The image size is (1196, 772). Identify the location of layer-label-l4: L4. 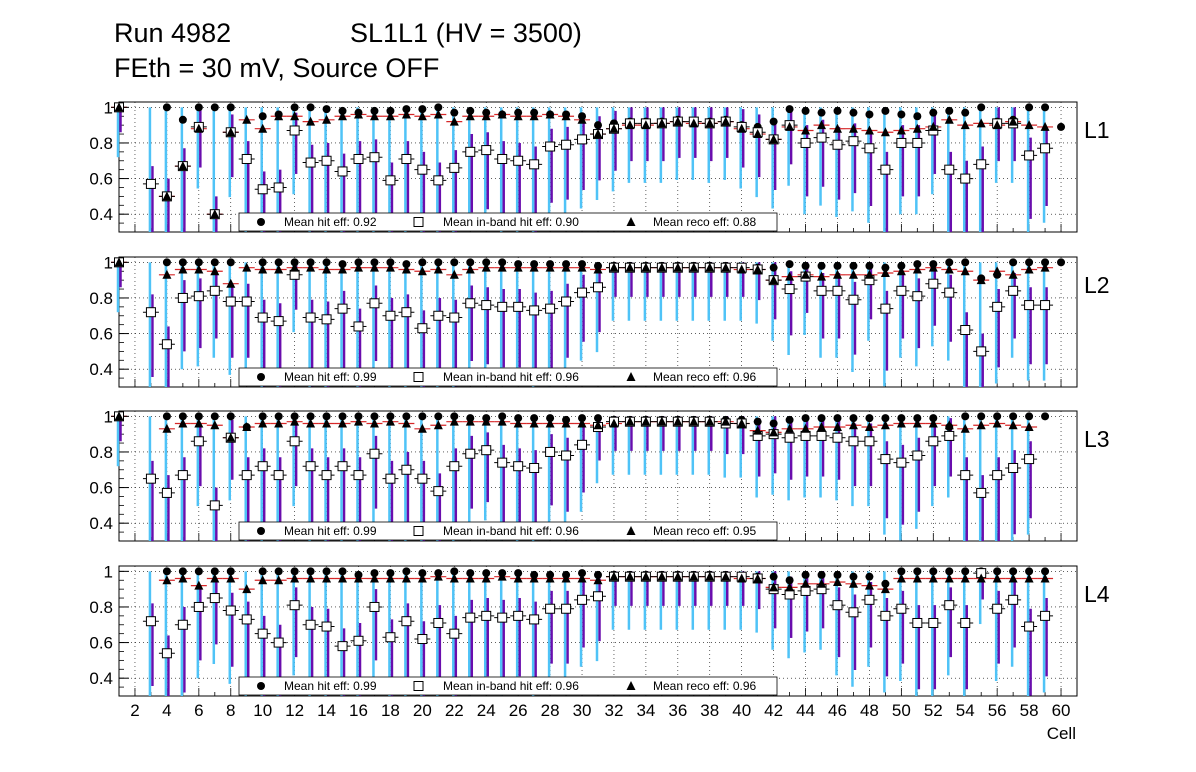
(1097, 594).